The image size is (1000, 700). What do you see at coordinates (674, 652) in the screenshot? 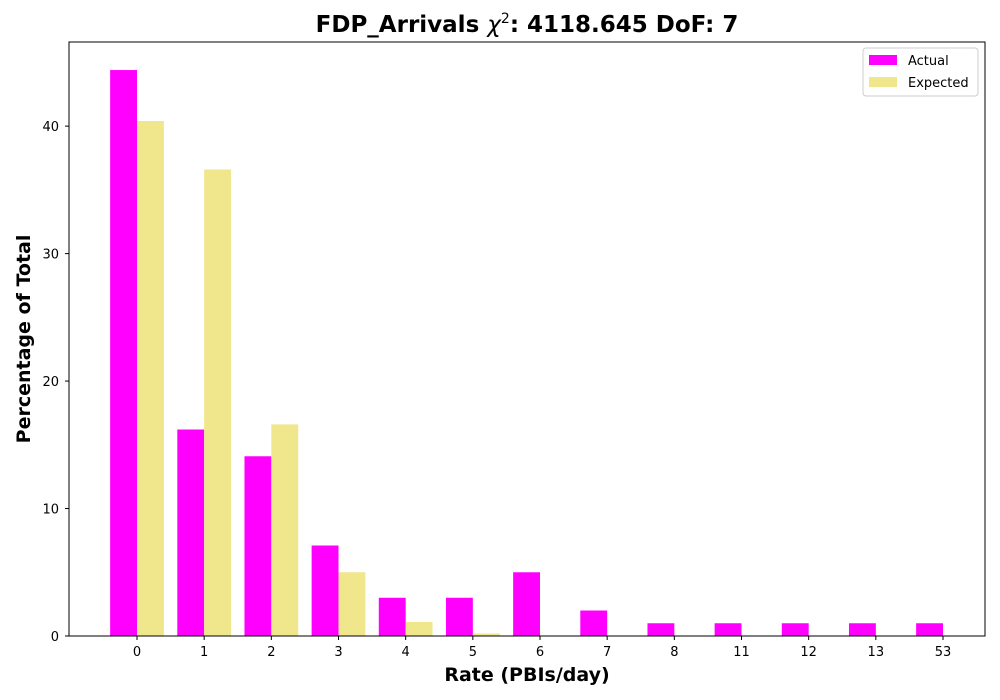
I see `x-tick-label: 8` at bounding box center [674, 652].